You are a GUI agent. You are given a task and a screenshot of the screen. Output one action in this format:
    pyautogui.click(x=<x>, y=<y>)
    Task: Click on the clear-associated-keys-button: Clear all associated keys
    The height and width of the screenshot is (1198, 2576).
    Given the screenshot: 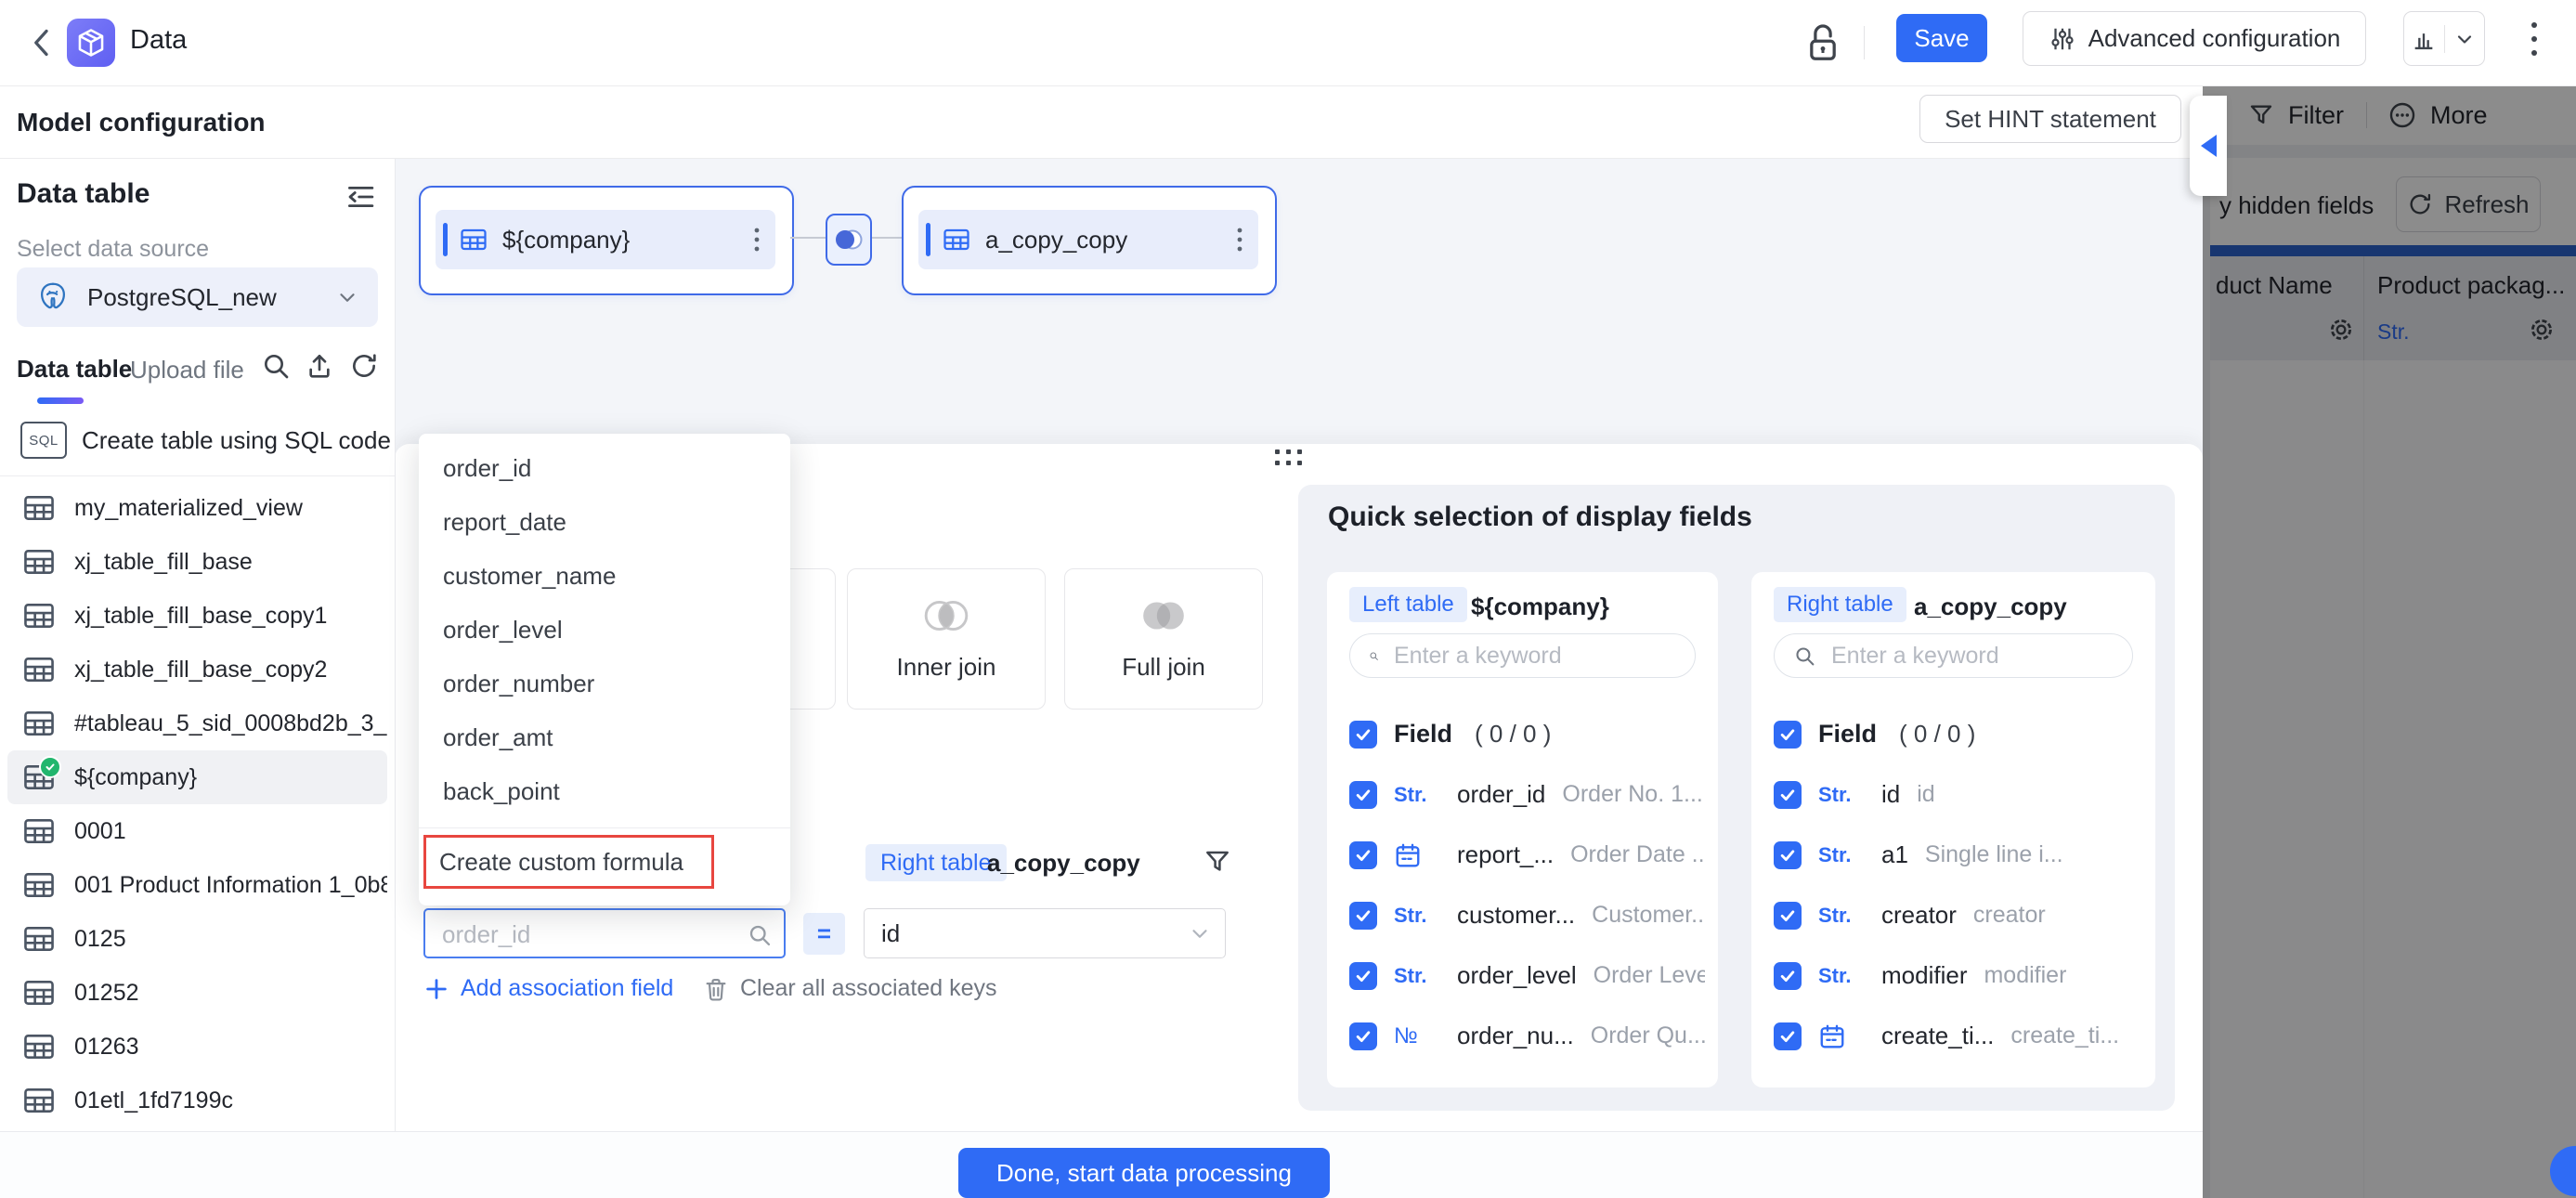 What is the action you would take?
    pyautogui.click(x=850, y=988)
    